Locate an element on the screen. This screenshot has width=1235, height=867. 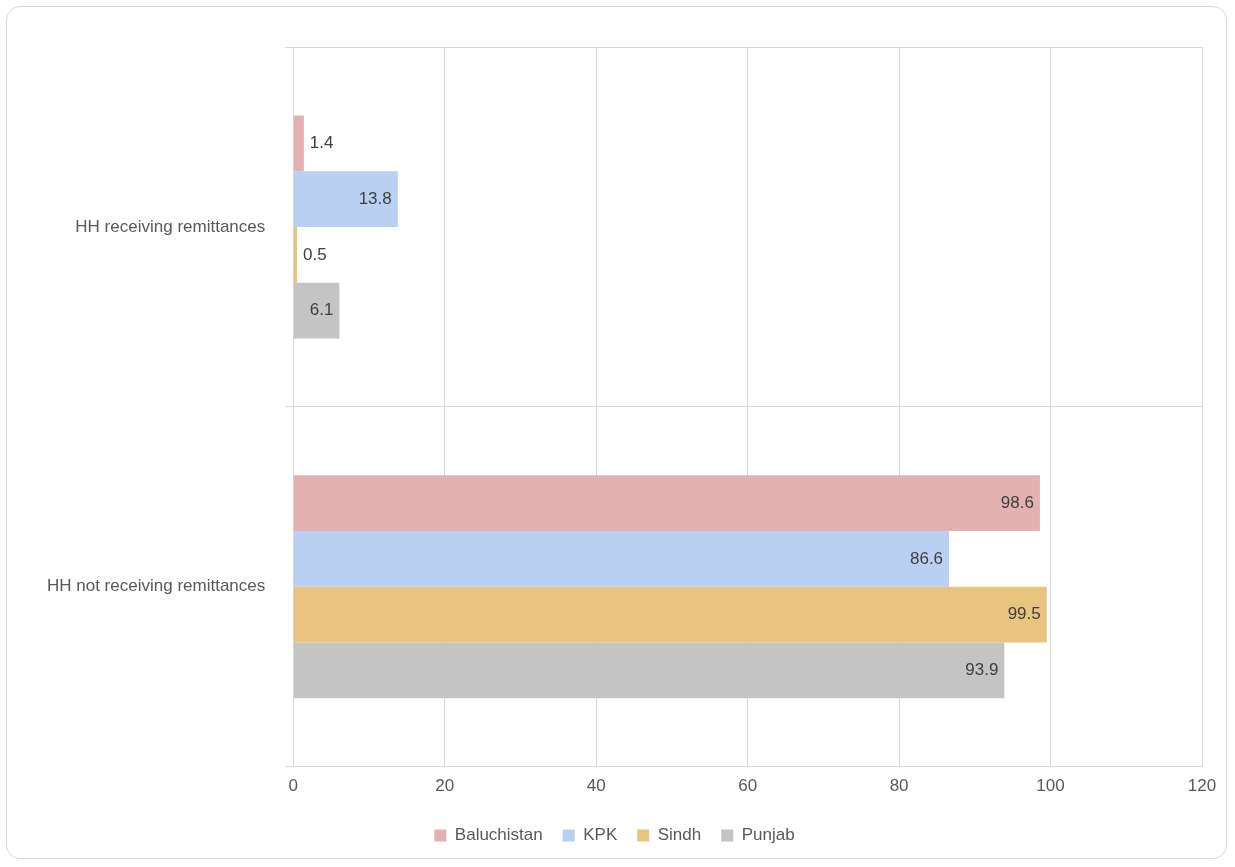
legend-label: Punjab is located at coordinates (768, 835).